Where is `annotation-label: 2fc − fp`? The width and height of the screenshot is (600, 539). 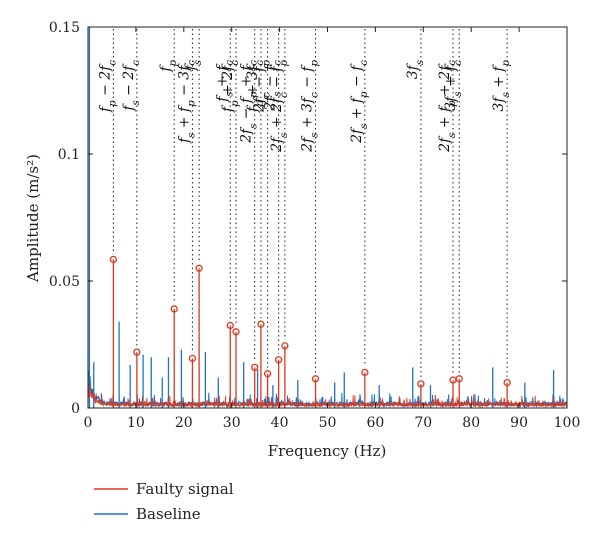
annotation-label: 2fc − fp is located at coordinates (262, 86).